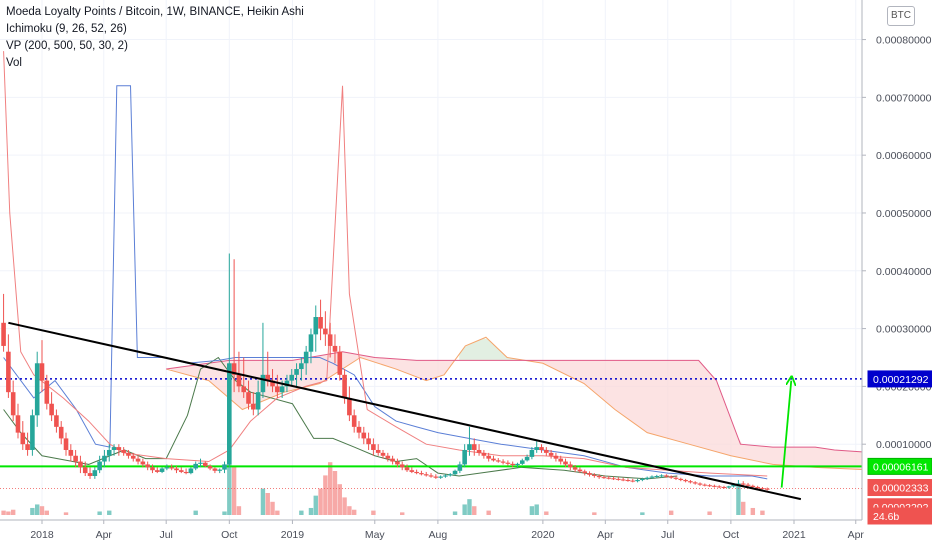  Describe the element at coordinates (901, 16) in the screenshot. I see `currency-button: BTC` at that location.